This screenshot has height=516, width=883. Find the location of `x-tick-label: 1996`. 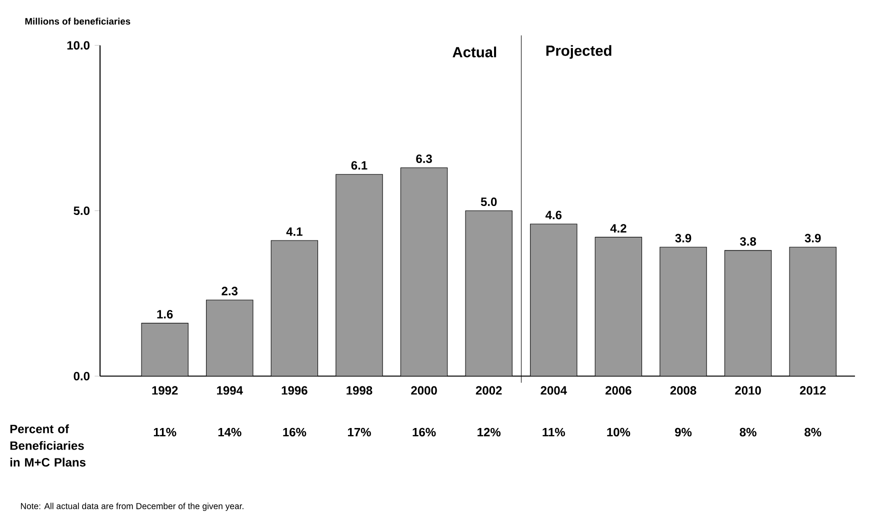

x-tick-label: 1996 is located at coordinates (295, 390).